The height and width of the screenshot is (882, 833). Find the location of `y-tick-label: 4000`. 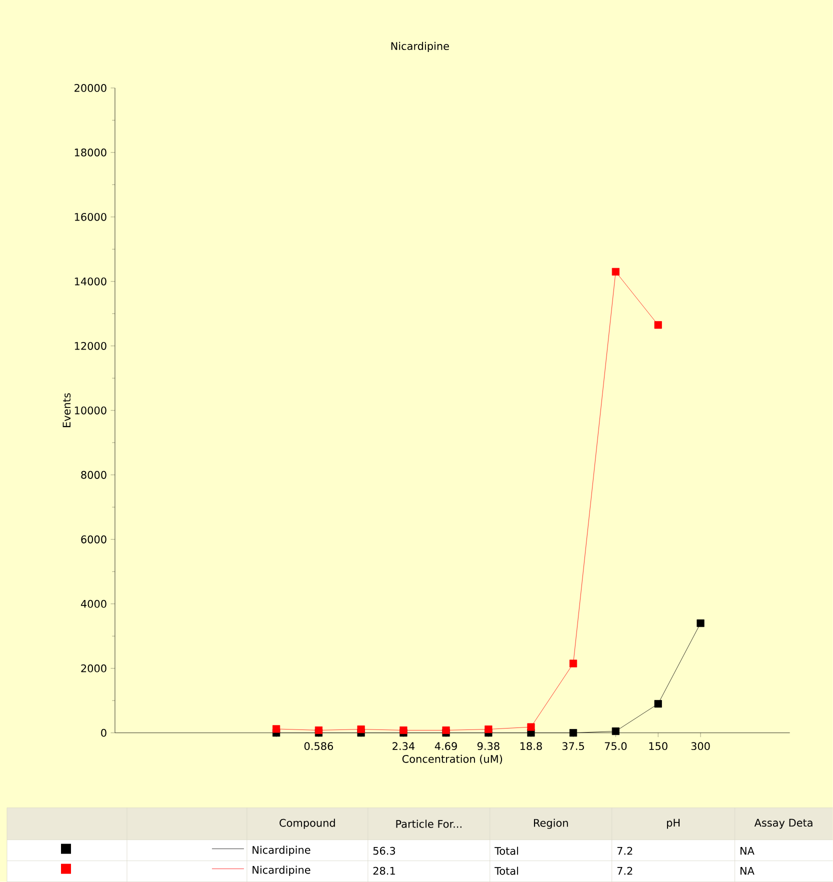

y-tick-label: 4000 is located at coordinates (93, 604).